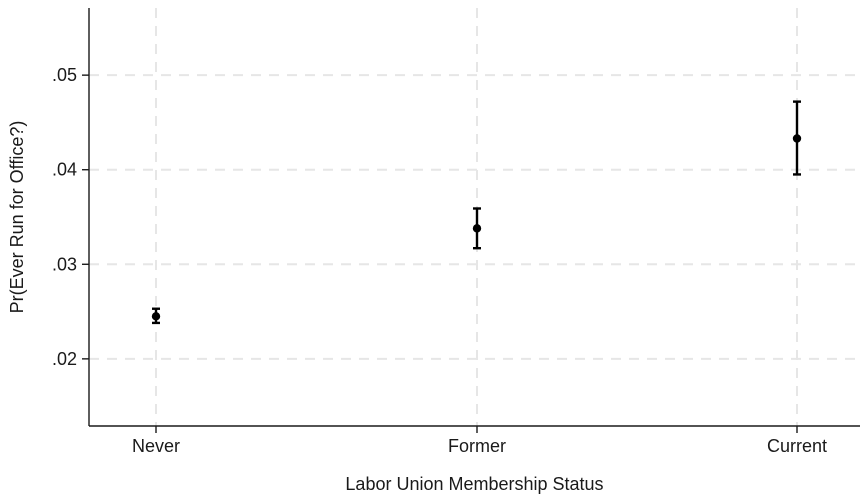 The width and height of the screenshot is (860, 498). What do you see at coordinates (64, 75) in the screenshot?
I see `y-tick-label: .05` at bounding box center [64, 75].